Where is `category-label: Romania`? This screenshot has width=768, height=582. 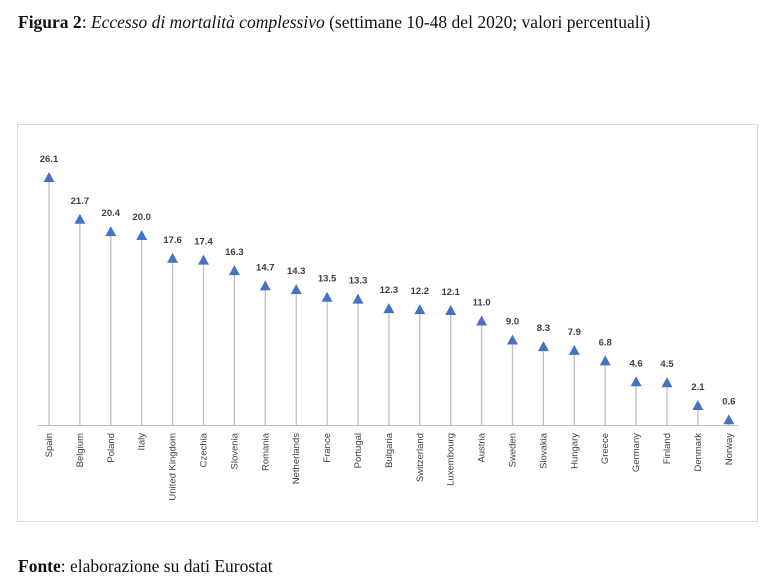 category-label: Romania is located at coordinates (265, 451).